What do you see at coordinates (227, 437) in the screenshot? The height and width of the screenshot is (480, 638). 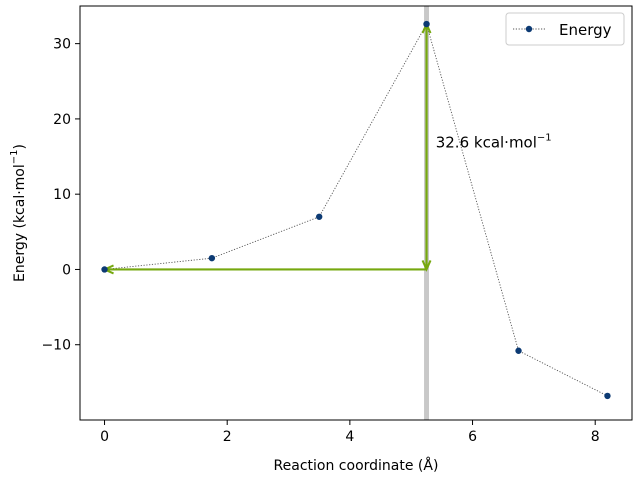 I see `x-tick-label: 2` at bounding box center [227, 437].